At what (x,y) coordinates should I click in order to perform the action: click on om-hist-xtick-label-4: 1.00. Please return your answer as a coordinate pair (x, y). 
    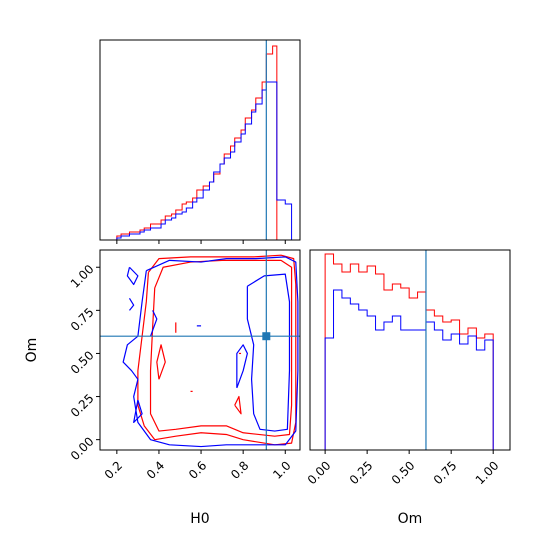
    Looking at the image, I should click on (487, 472).